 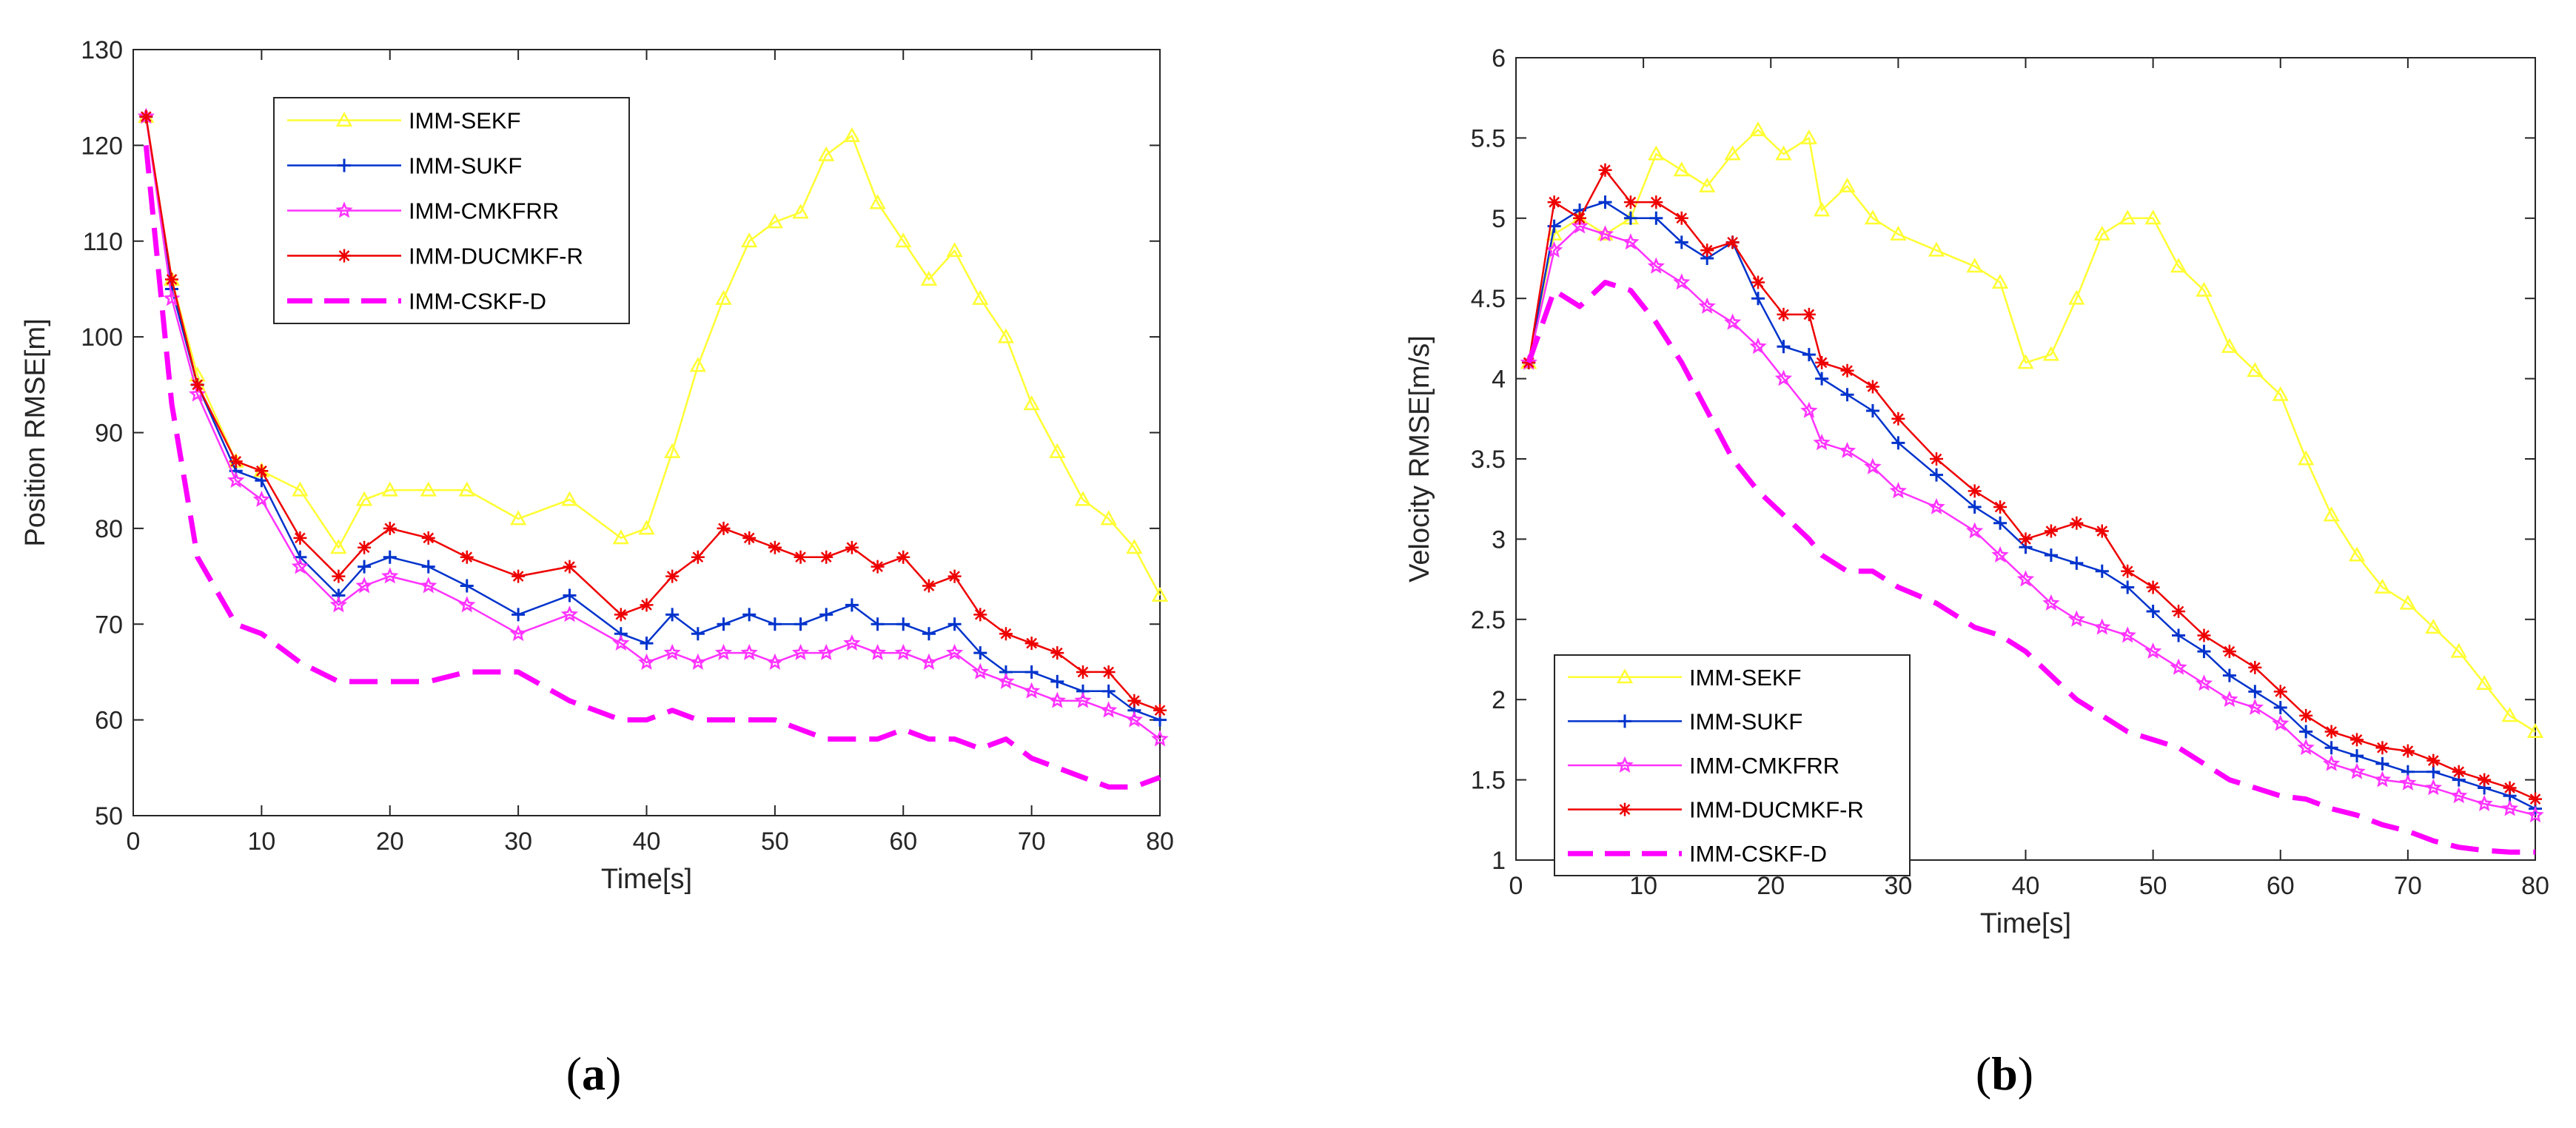 What do you see at coordinates (1488, 781) in the screenshot?
I see `y-tick-label-b-1.5: 1.5` at bounding box center [1488, 781].